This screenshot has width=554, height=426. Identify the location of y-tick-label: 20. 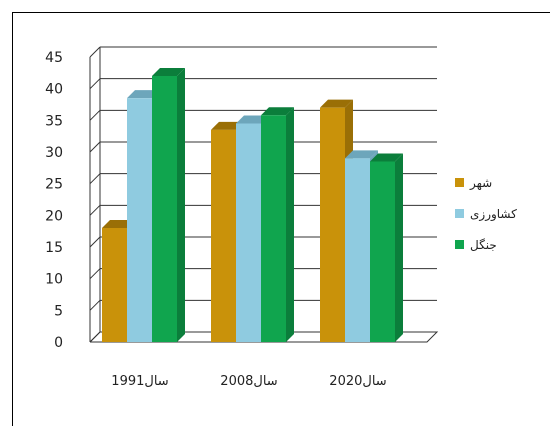
(54, 216).